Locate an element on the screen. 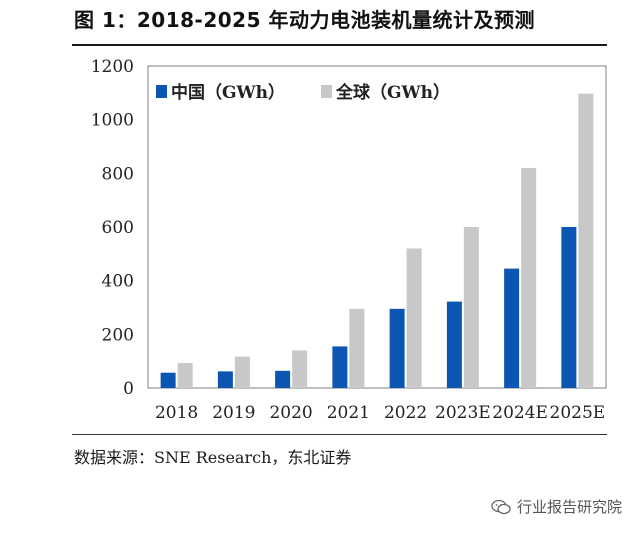  x-tick-label: 2024E is located at coordinates (520, 413).